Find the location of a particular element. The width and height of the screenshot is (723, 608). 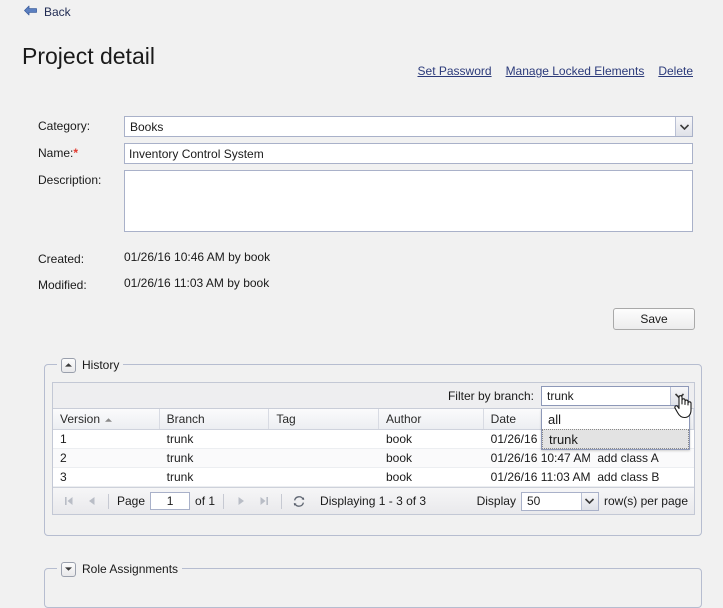

page-label: Page is located at coordinates (131, 501).